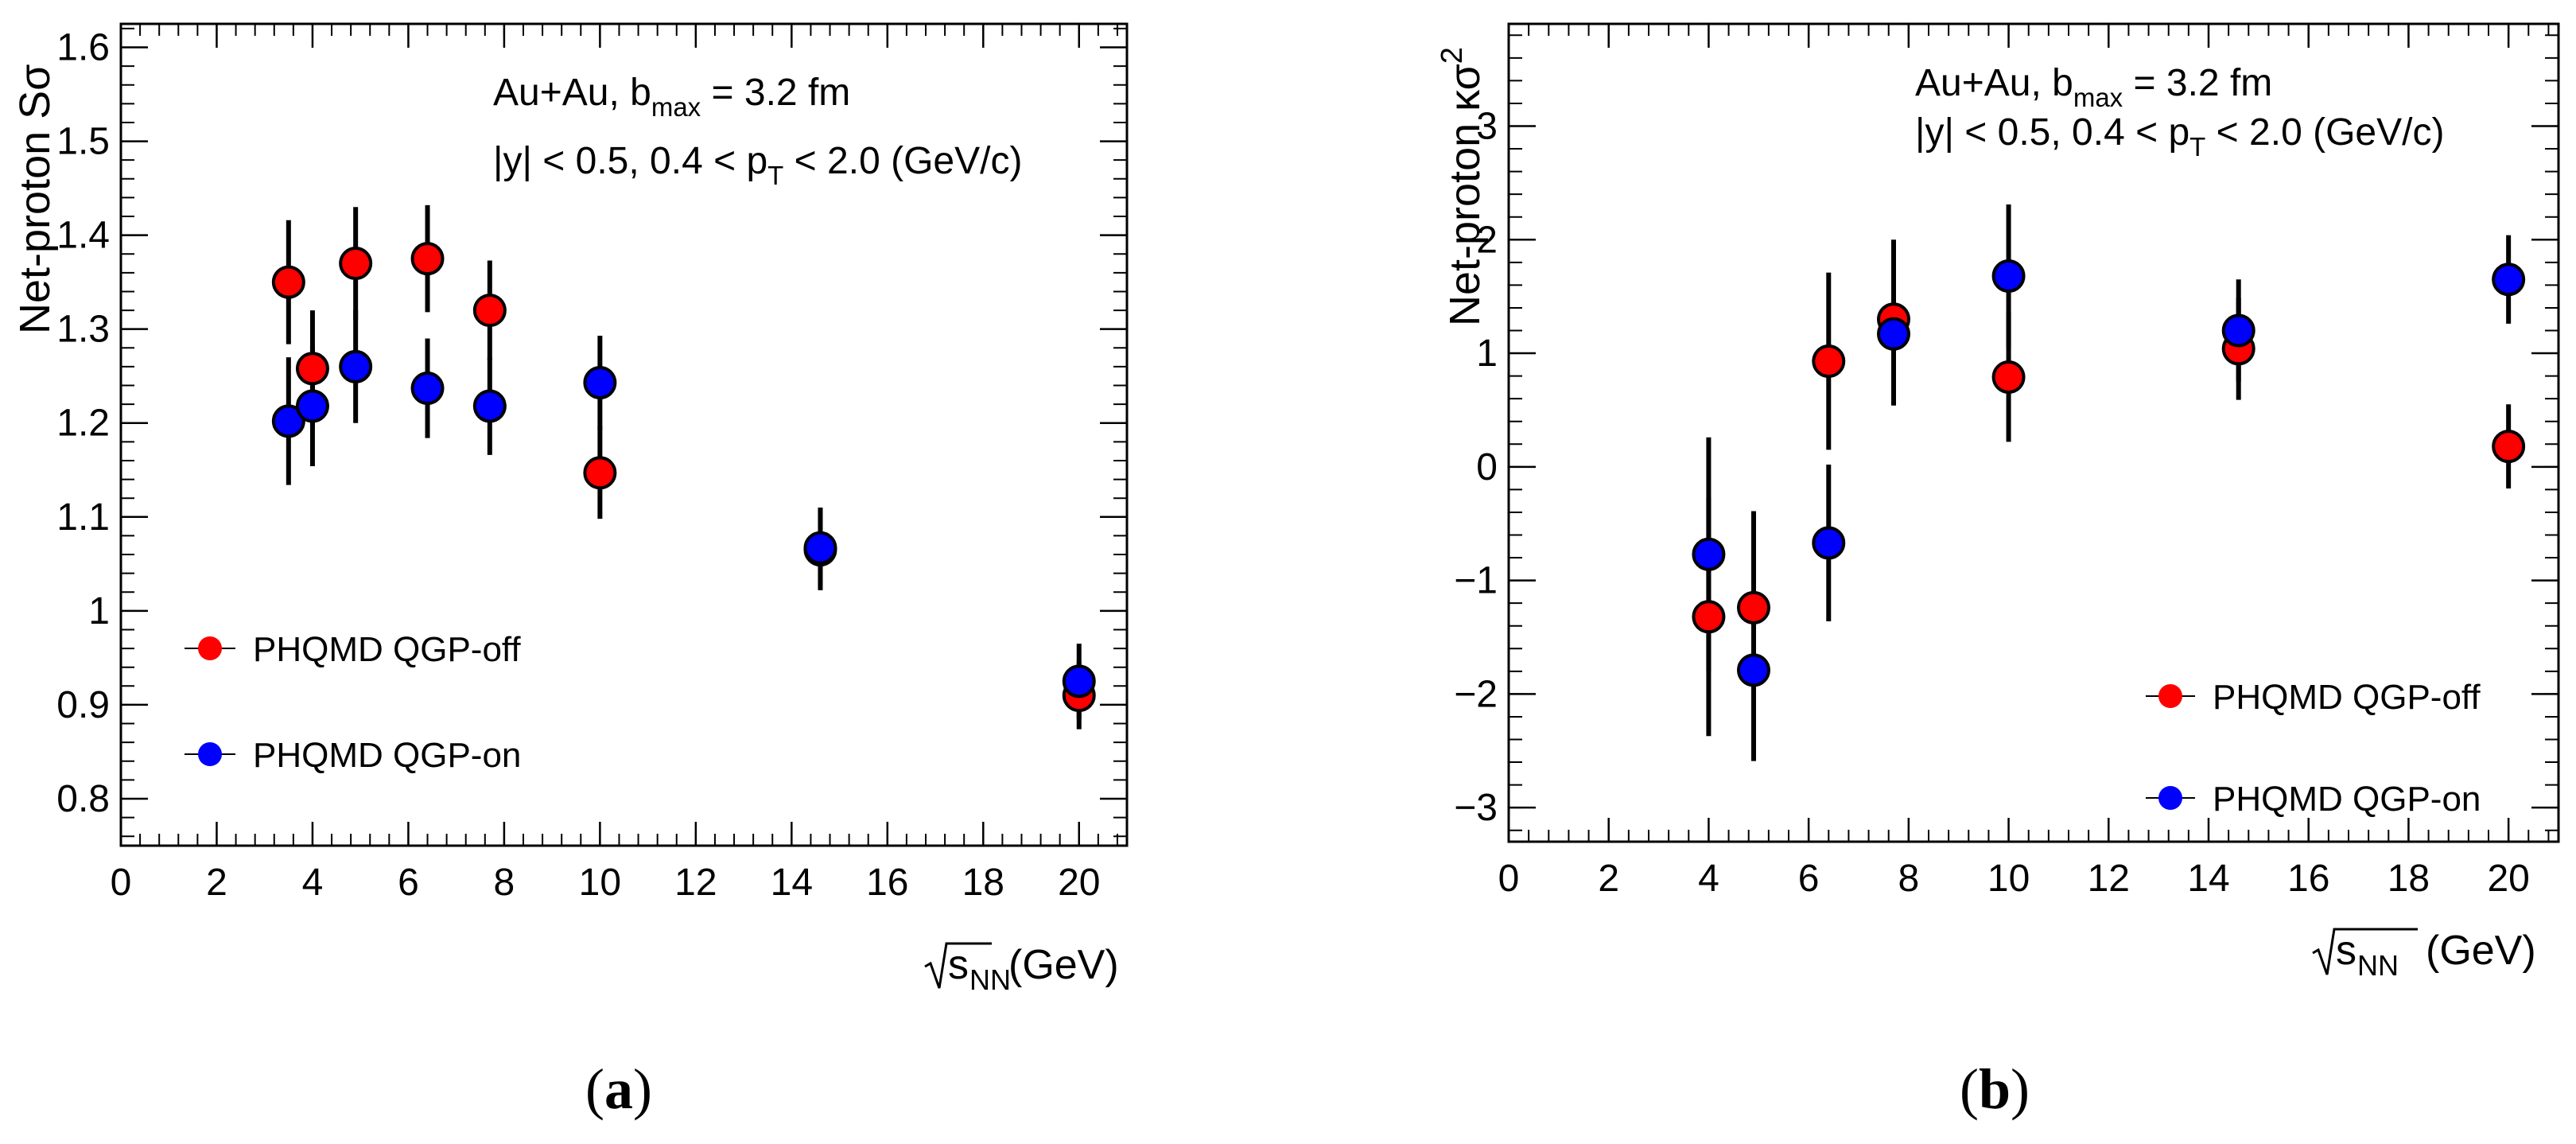 Image resolution: width=2576 pixels, height=1144 pixels. I want to click on panel-a-y-tick-label: 1.1, so click(83, 517).